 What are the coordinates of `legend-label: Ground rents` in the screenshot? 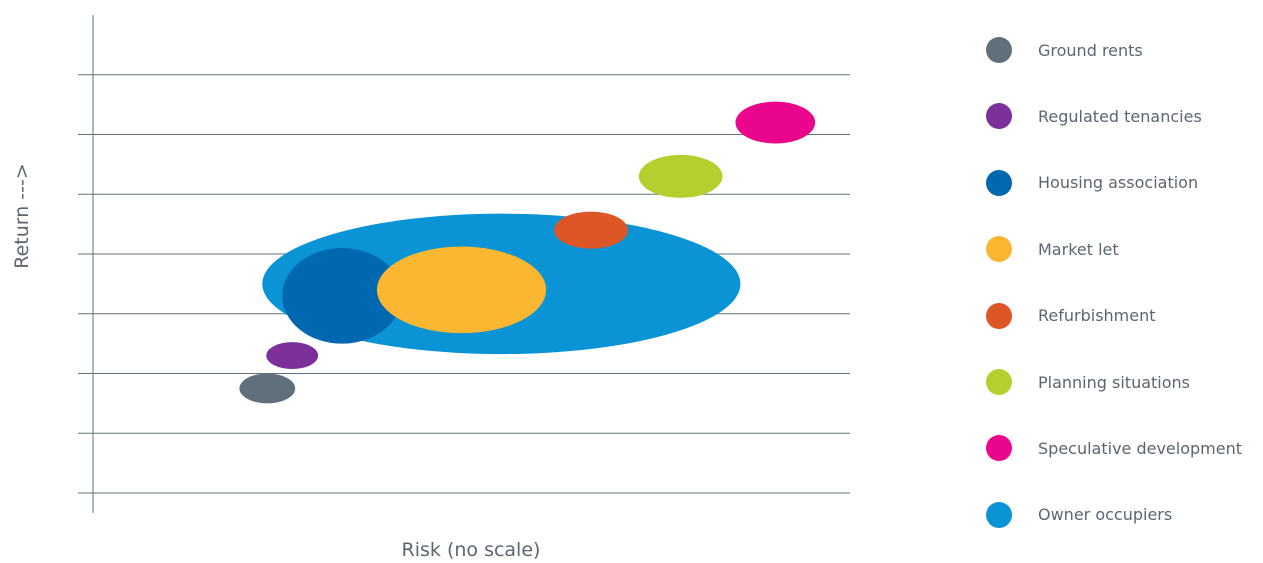 It's located at (1090, 50).